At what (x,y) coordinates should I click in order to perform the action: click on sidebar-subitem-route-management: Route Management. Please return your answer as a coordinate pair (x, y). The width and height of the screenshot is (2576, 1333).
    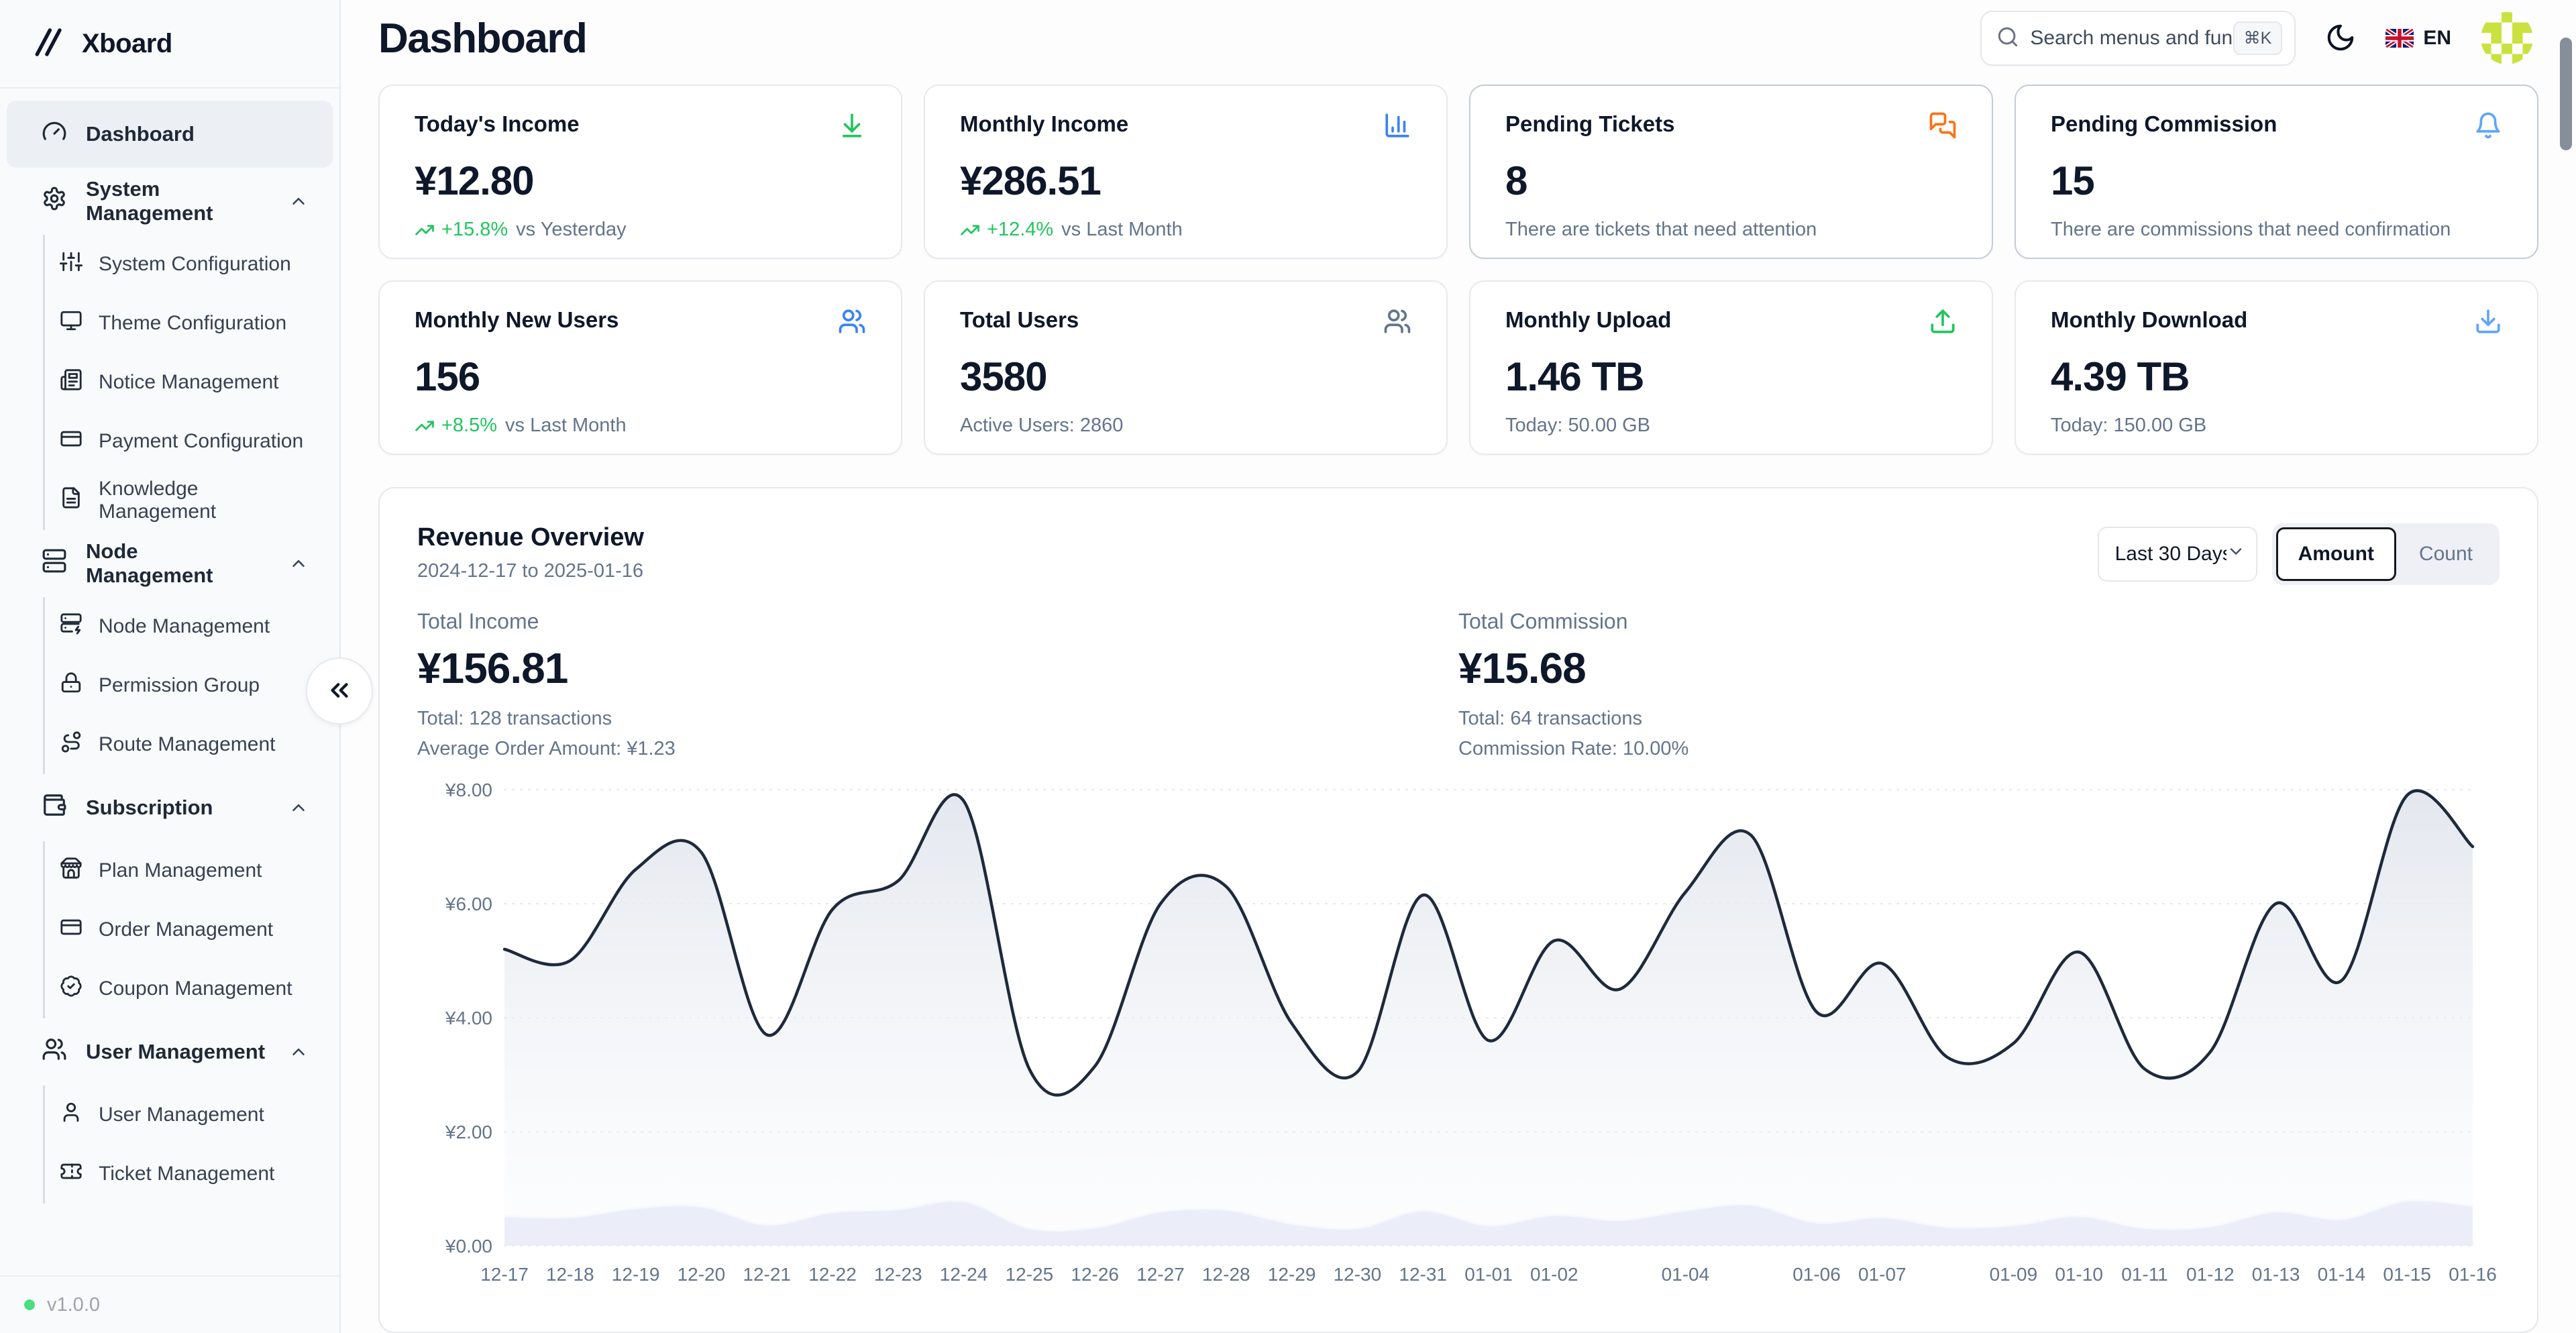
    Looking at the image, I should click on (189, 744).